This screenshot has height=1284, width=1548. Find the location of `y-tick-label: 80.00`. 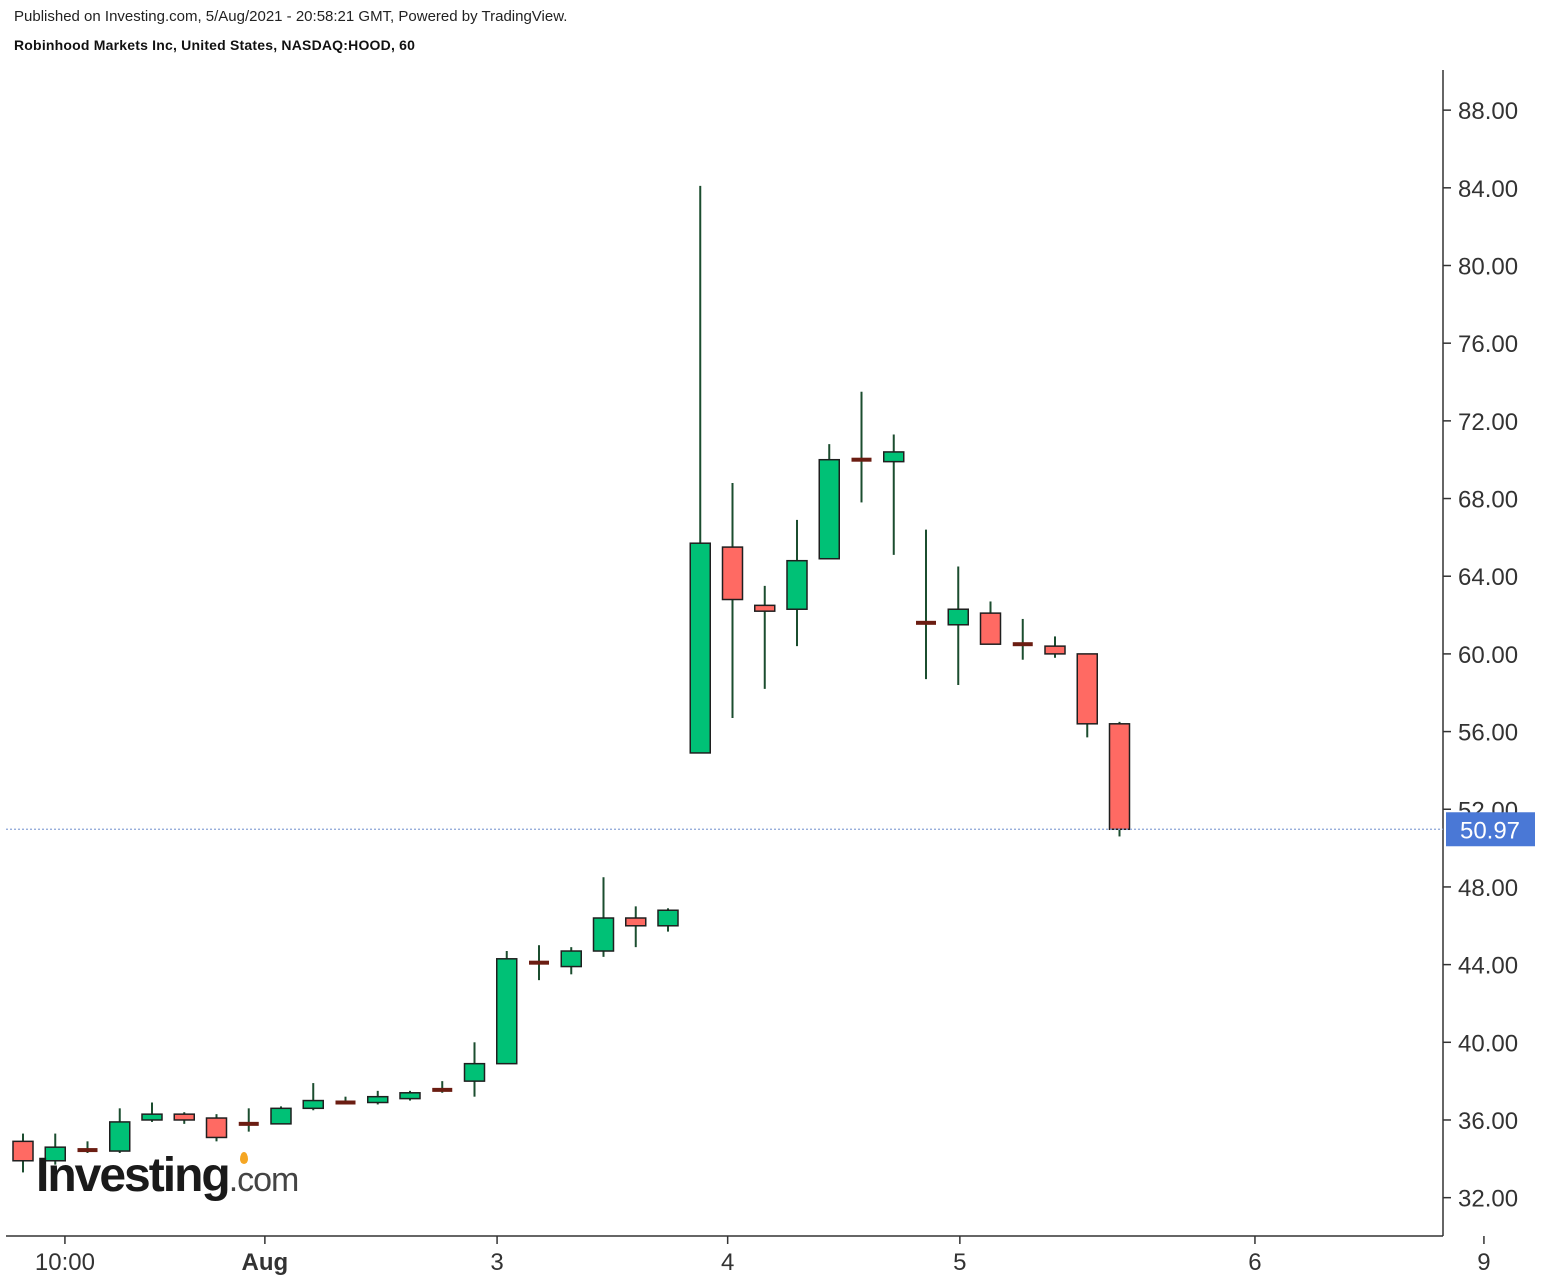

y-tick-label: 80.00 is located at coordinates (1488, 267).